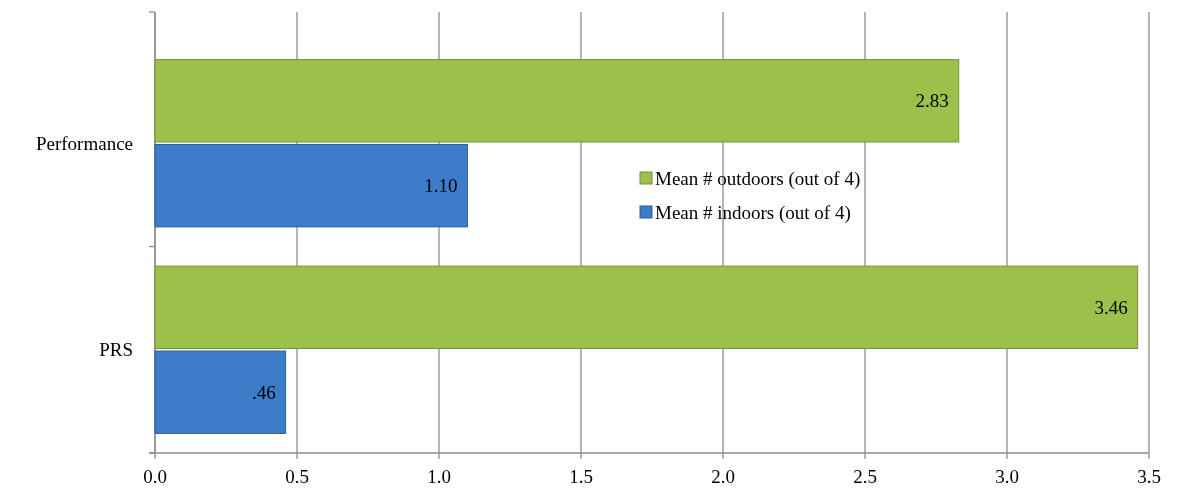 The image size is (1178, 492). What do you see at coordinates (581, 476) in the screenshot?
I see `x-tick-label: 1.5` at bounding box center [581, 476].